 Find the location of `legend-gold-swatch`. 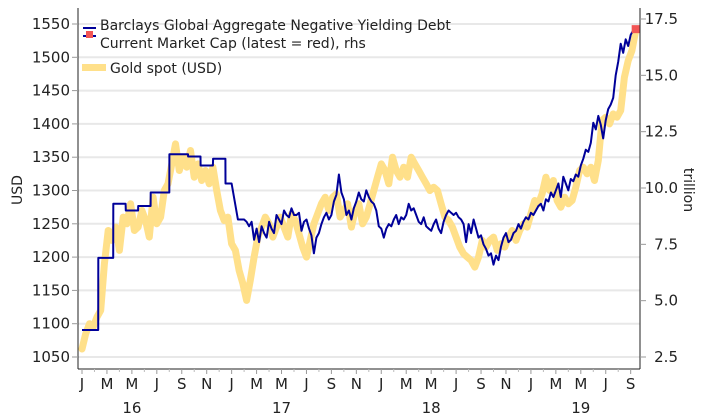

legend-gold-swatch is located at coordinates (94, 67).